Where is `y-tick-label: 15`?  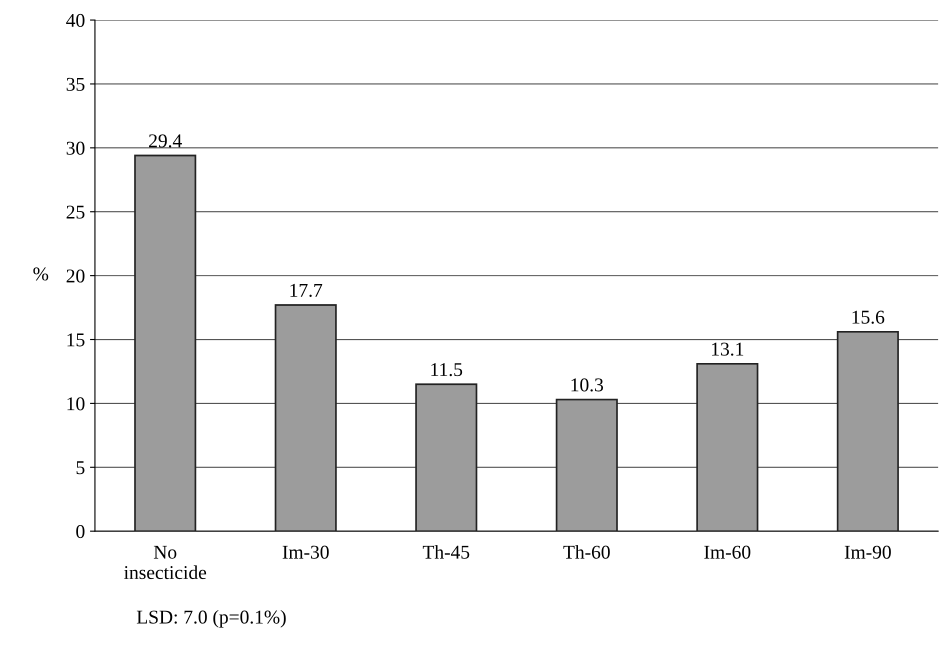
y-tick-label: 15 is located at coordinates (75, 339).